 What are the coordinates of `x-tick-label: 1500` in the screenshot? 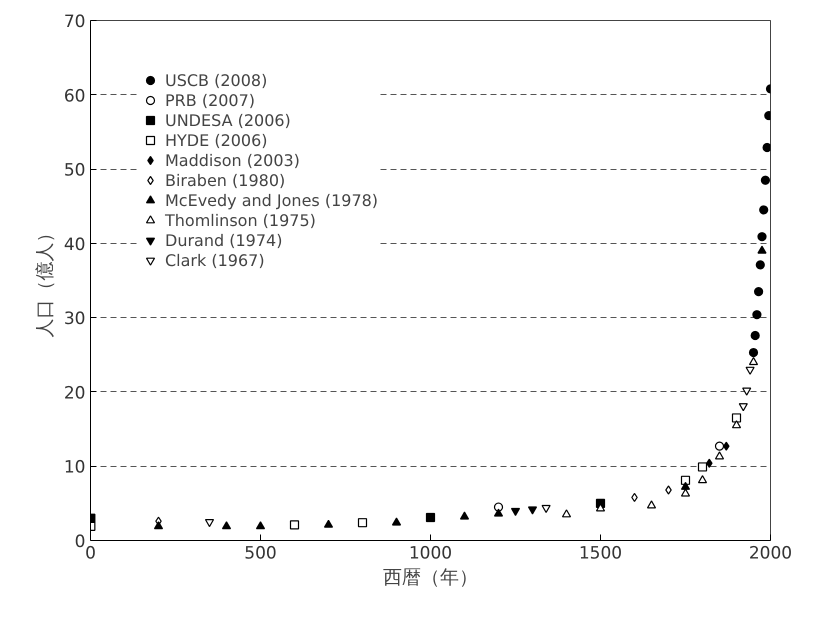 It's located at (600, 554).